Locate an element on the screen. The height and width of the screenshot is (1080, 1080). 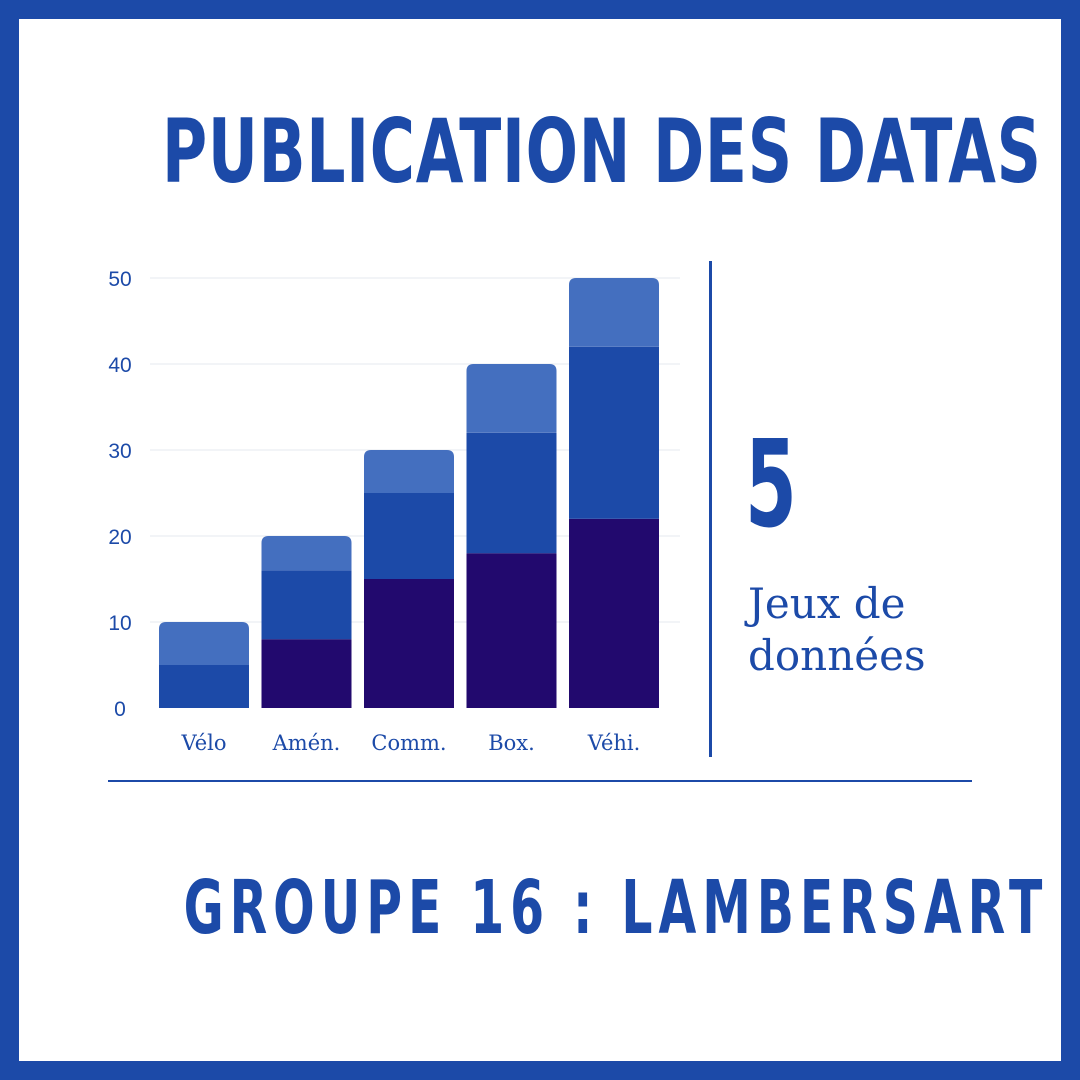
chart-y-ticks: 0 10 20 30 40 50 is located at coordinates (119, 494).